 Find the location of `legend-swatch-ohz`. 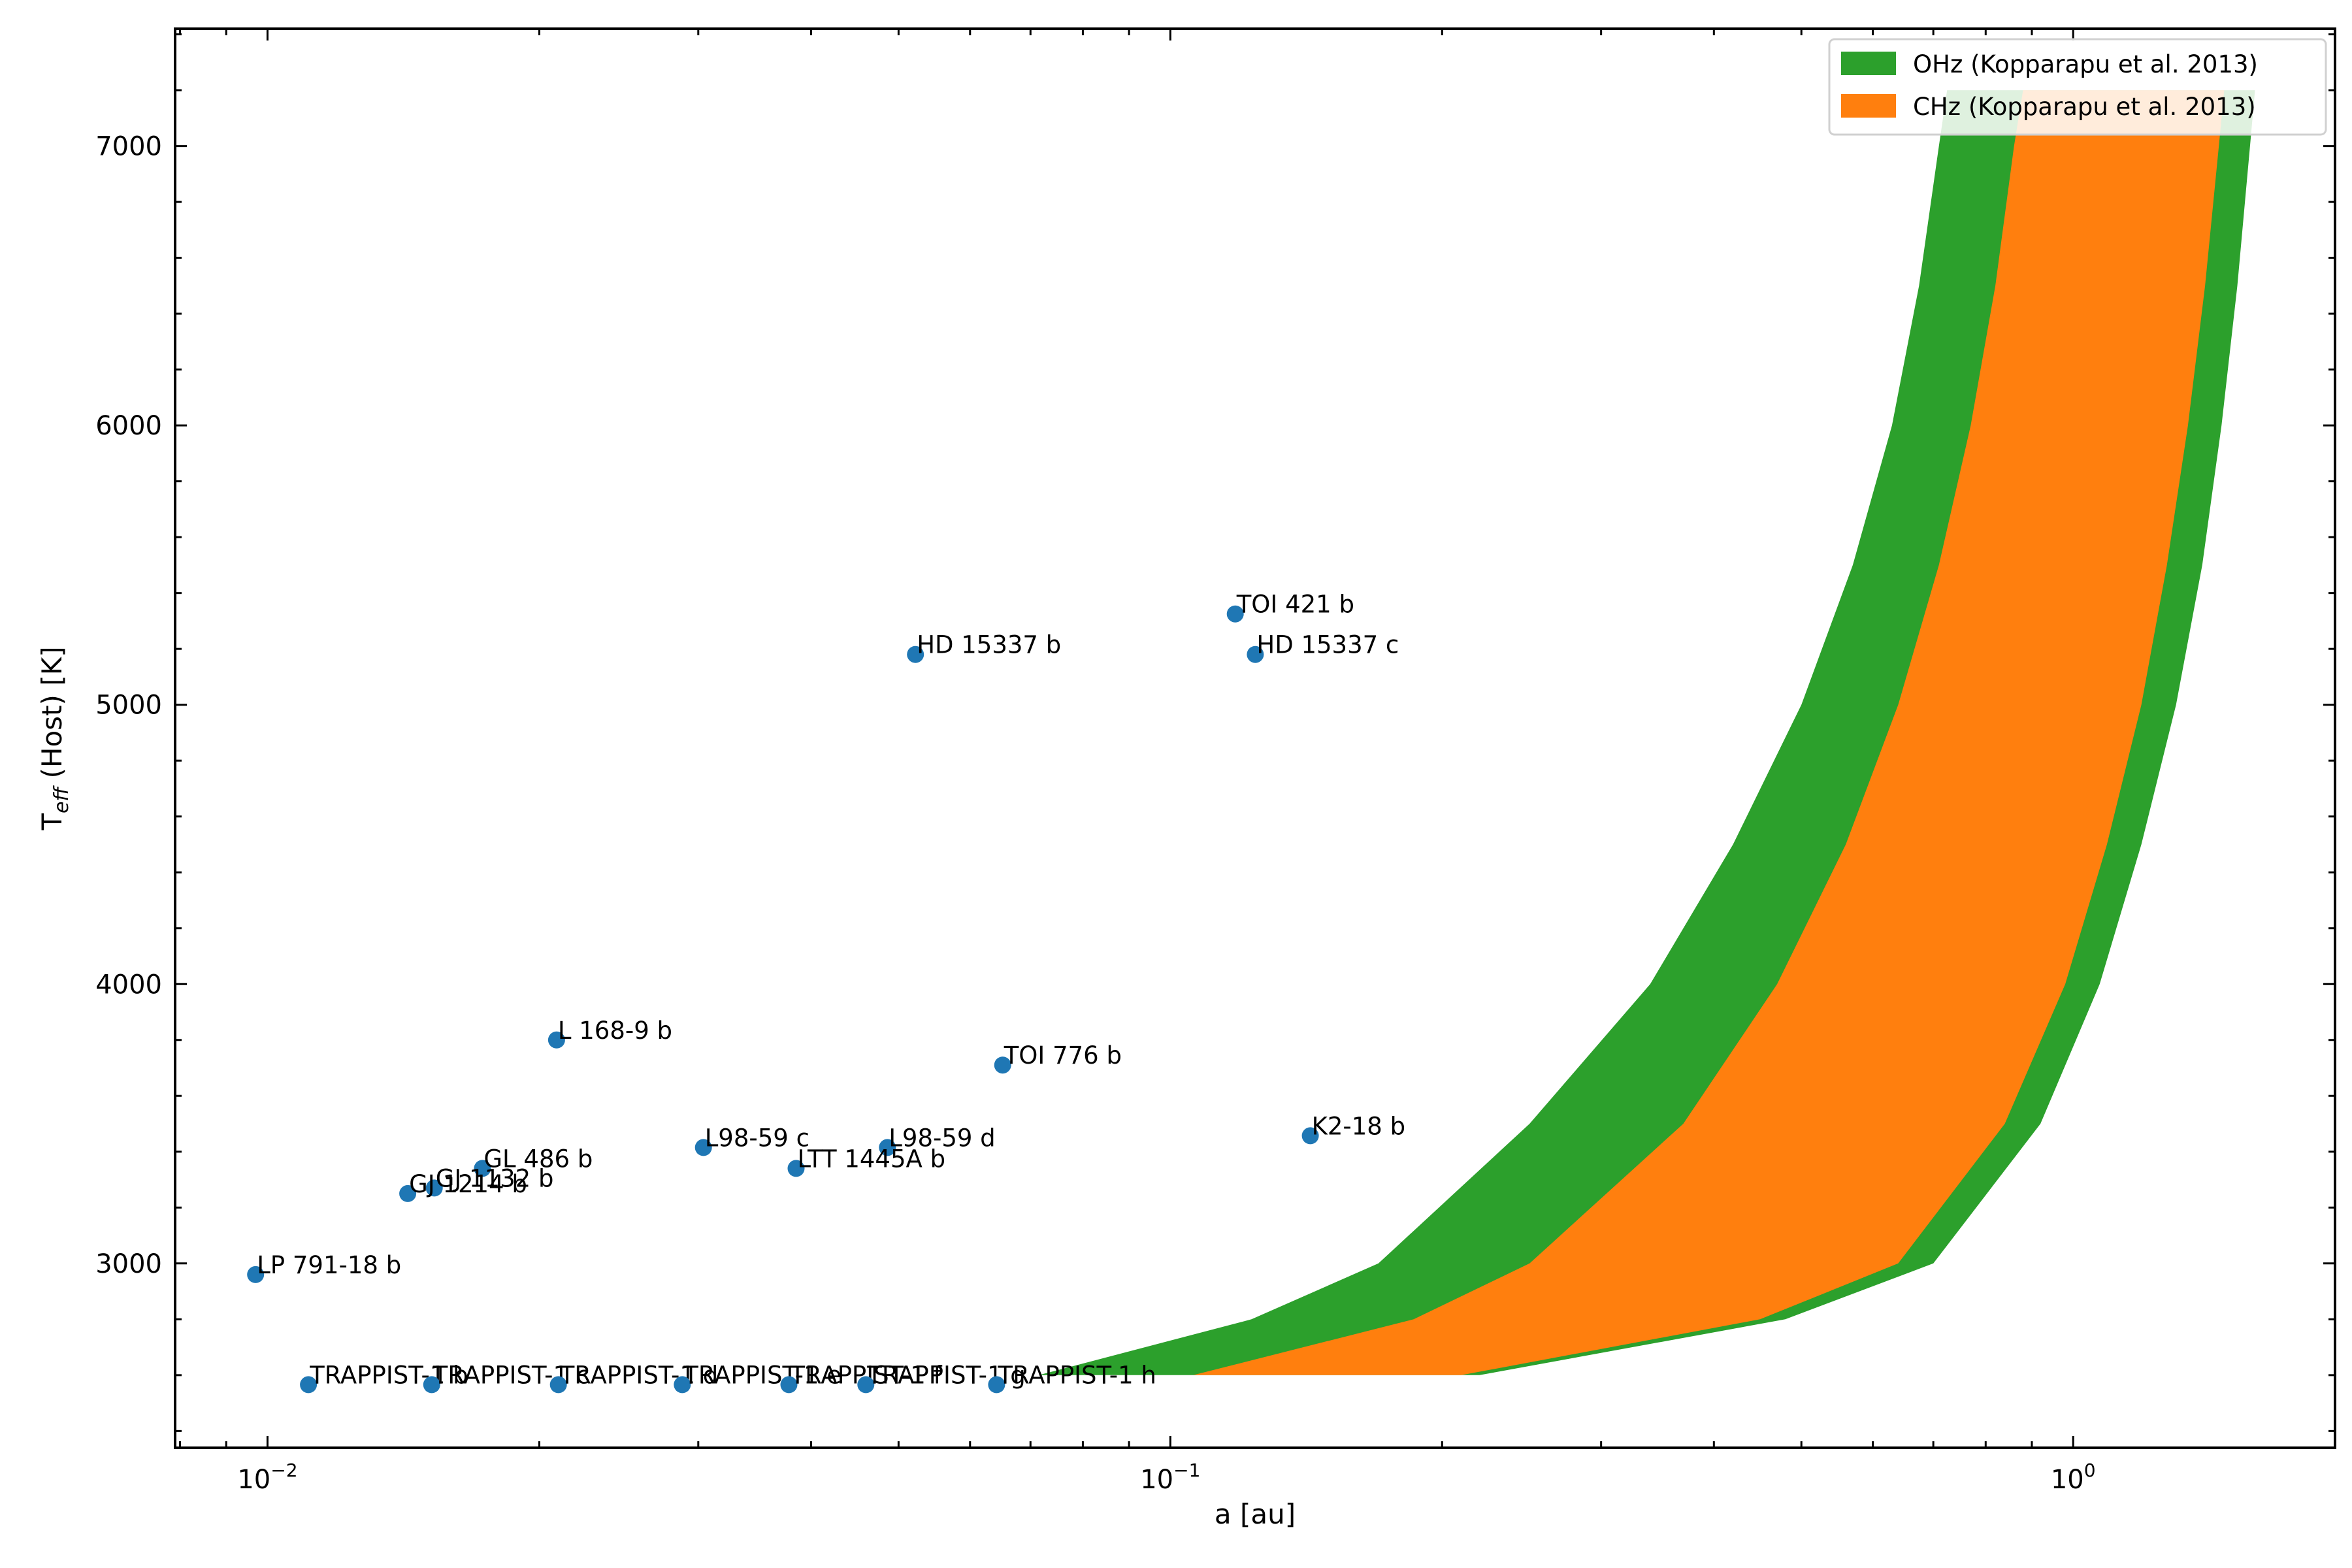

legend-swatch-ohz is located at coordinates (1868, 63).